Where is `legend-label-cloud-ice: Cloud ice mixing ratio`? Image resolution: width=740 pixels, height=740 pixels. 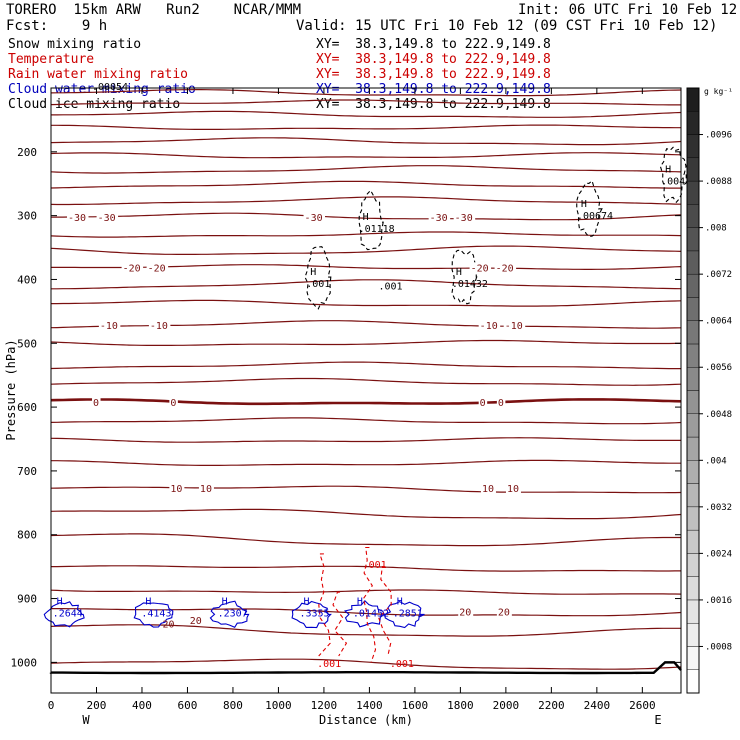 legend-label-cloud-ice: Cloud ice mixing ratio is located at coordinates (94, 104).